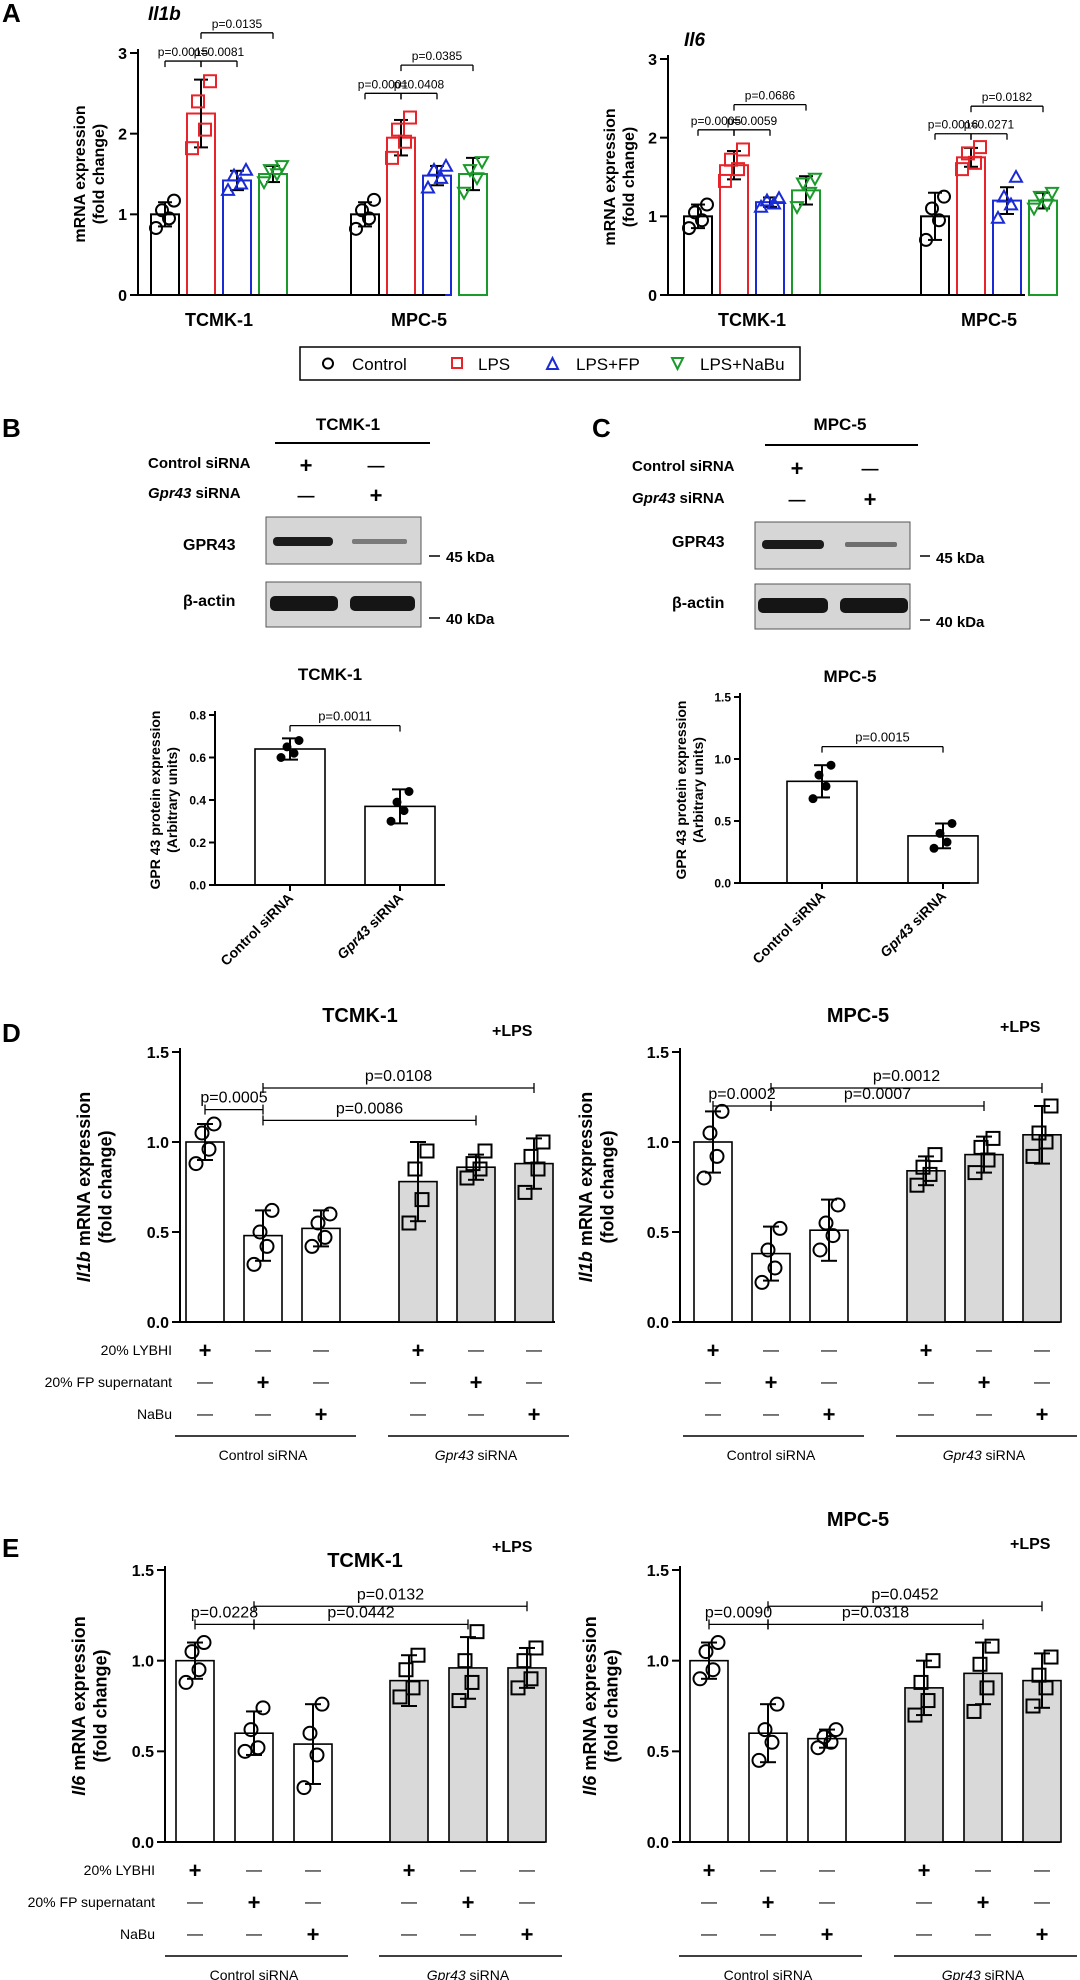  I want to click on blot-b-band2-lane1, so click(304, 603).